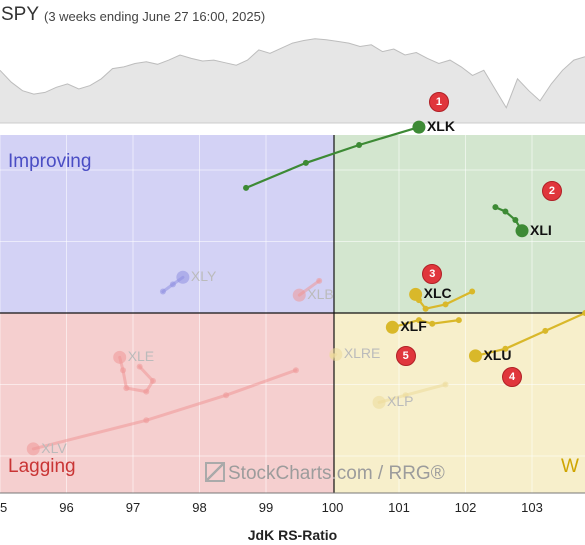 The width and height of the screenshot is (585, 545). I want to click on annotation-badge-1: 1, so click(438, 102).